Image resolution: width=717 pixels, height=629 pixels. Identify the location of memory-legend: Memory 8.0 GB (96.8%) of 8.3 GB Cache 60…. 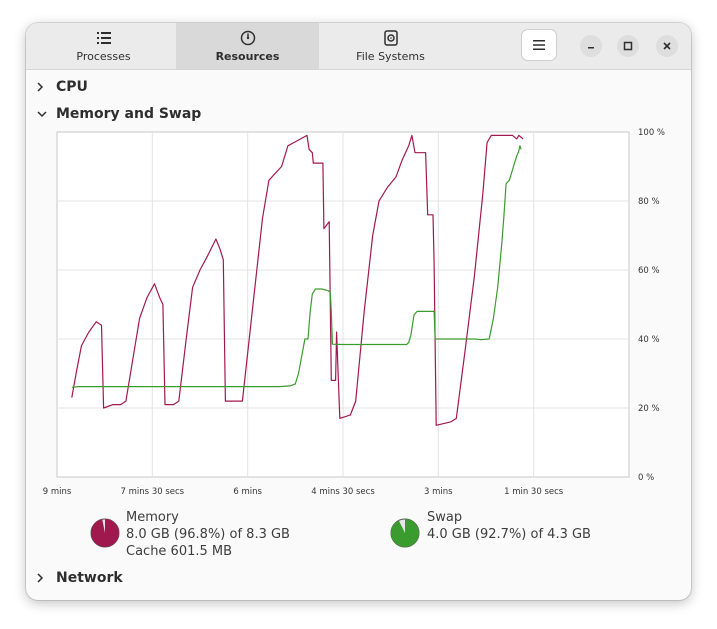
(208, 534).